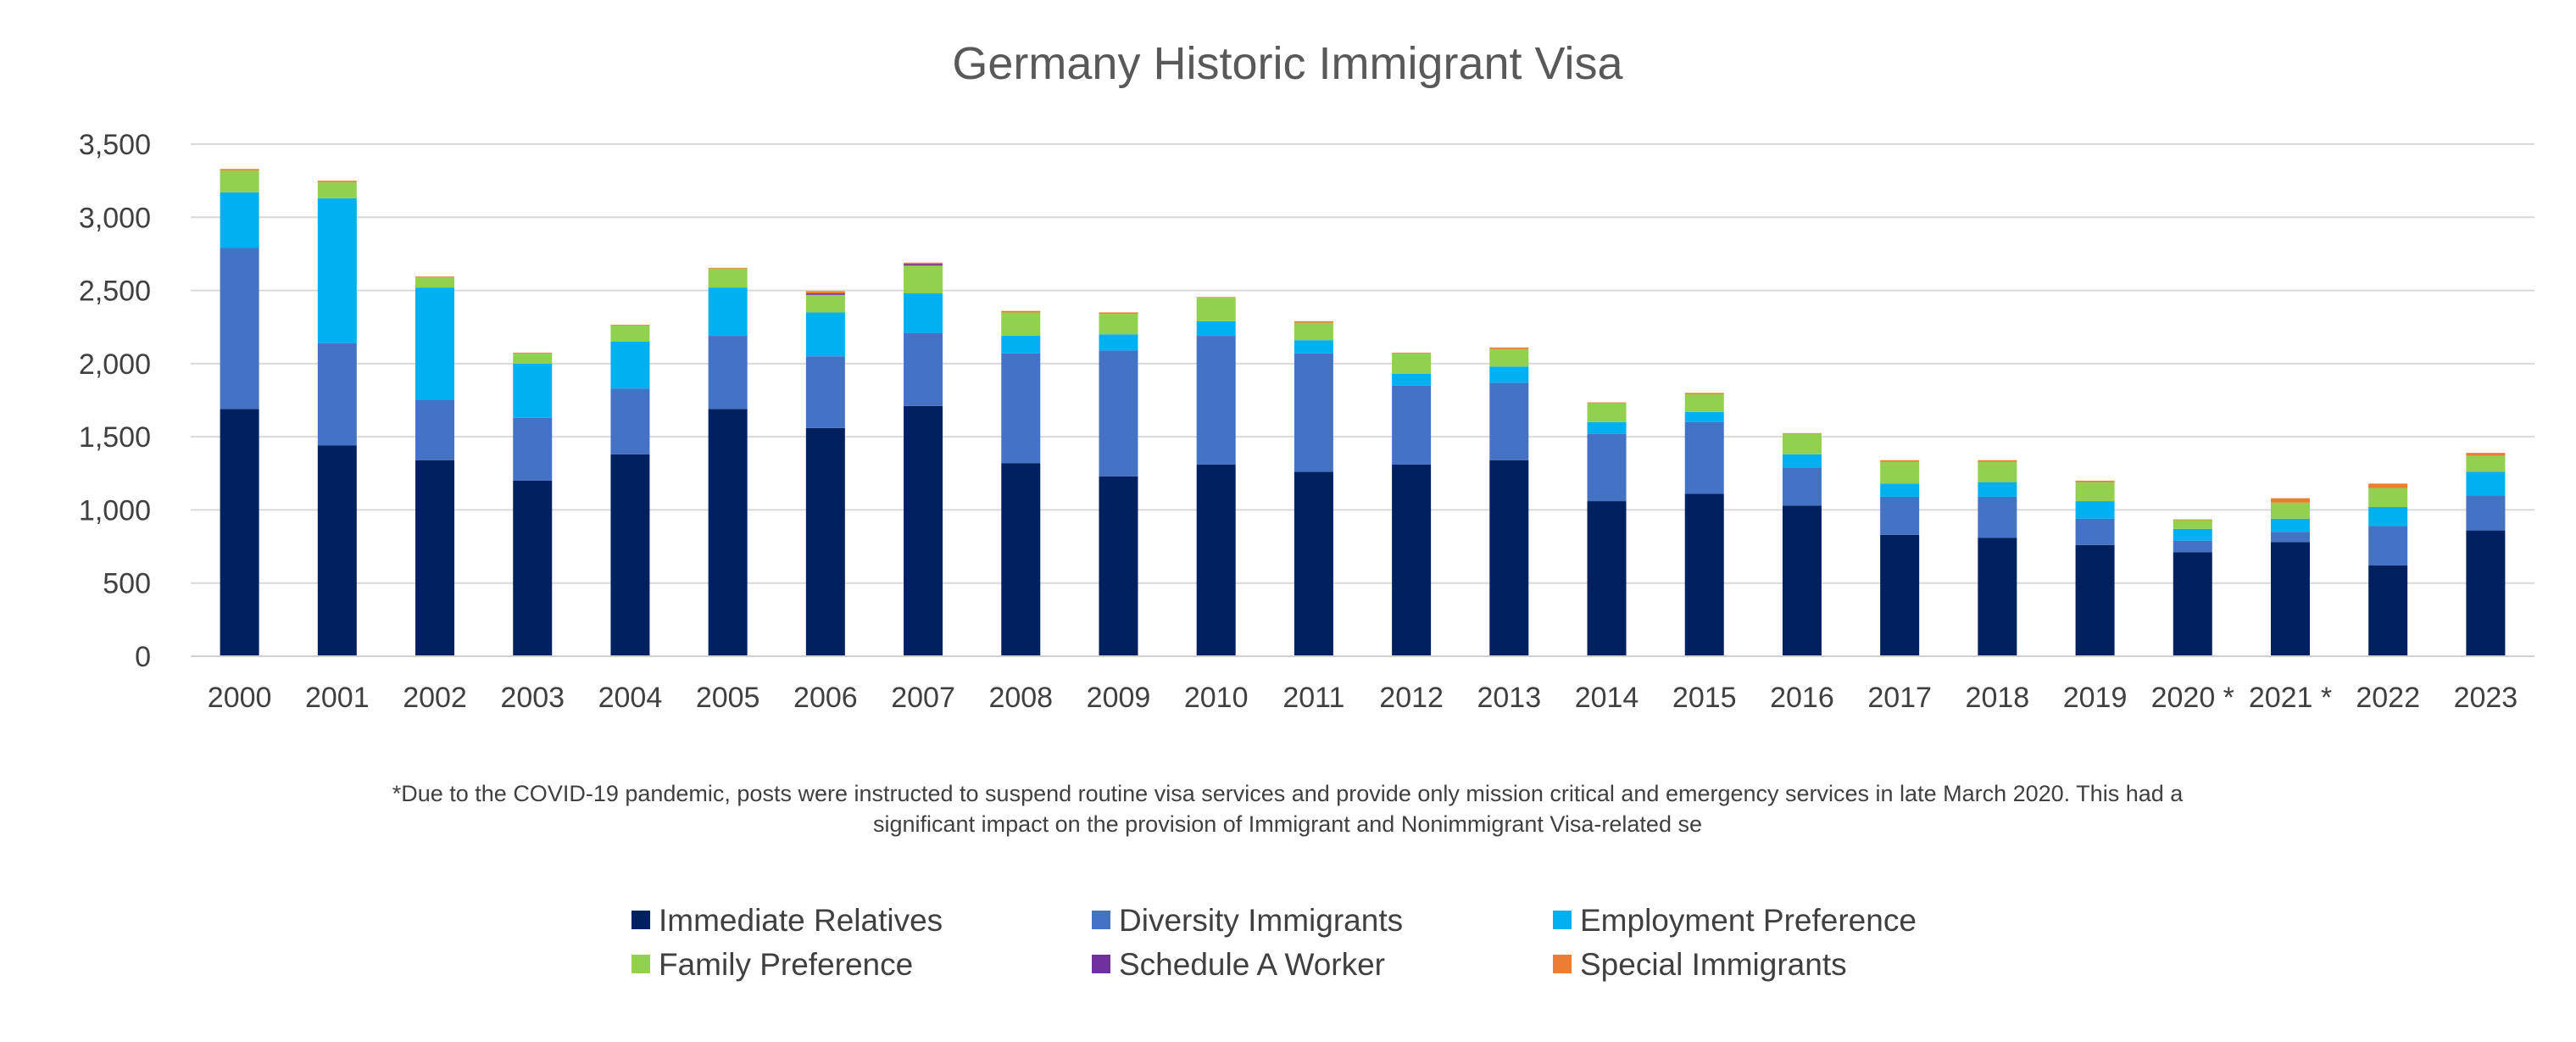 This screenshot has height=1042, width=2576. What do you see at coordinates (923, 698) in the screenshot?
I see `x-tick-label: 2007` at bounding box center [923, 698].